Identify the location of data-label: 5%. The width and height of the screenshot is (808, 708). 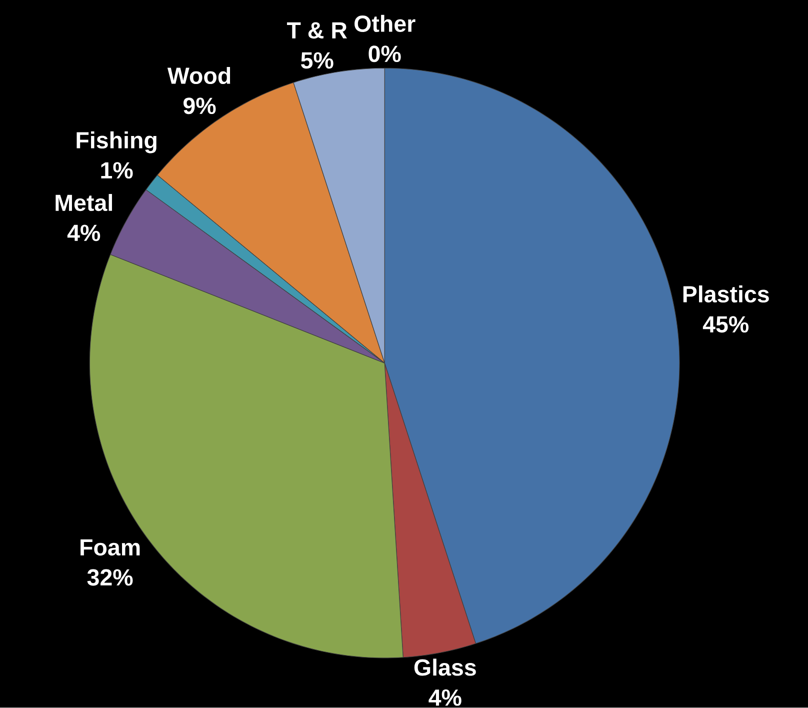
(317, 60).